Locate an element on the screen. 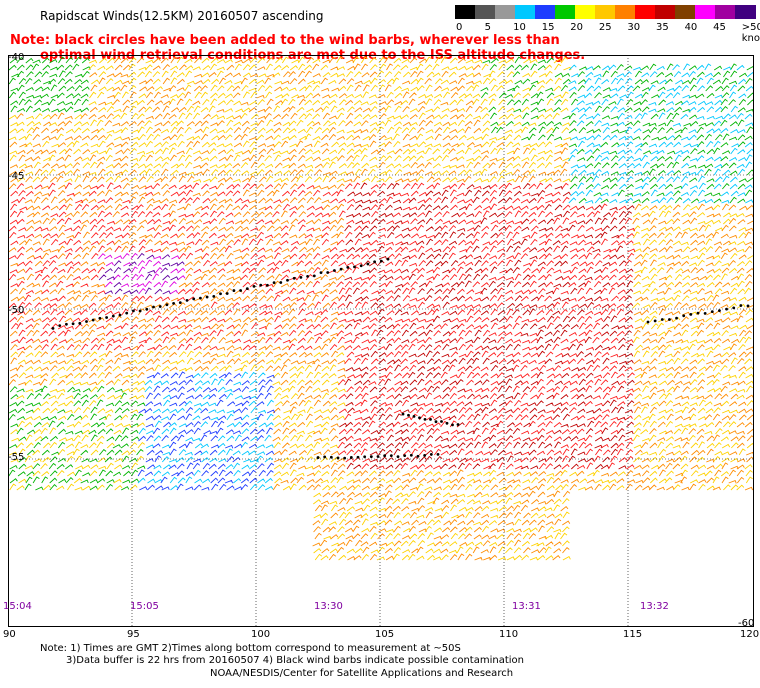 The image size is (760, 688). wind-barb-group-mag is located at coordinates (142, 273).